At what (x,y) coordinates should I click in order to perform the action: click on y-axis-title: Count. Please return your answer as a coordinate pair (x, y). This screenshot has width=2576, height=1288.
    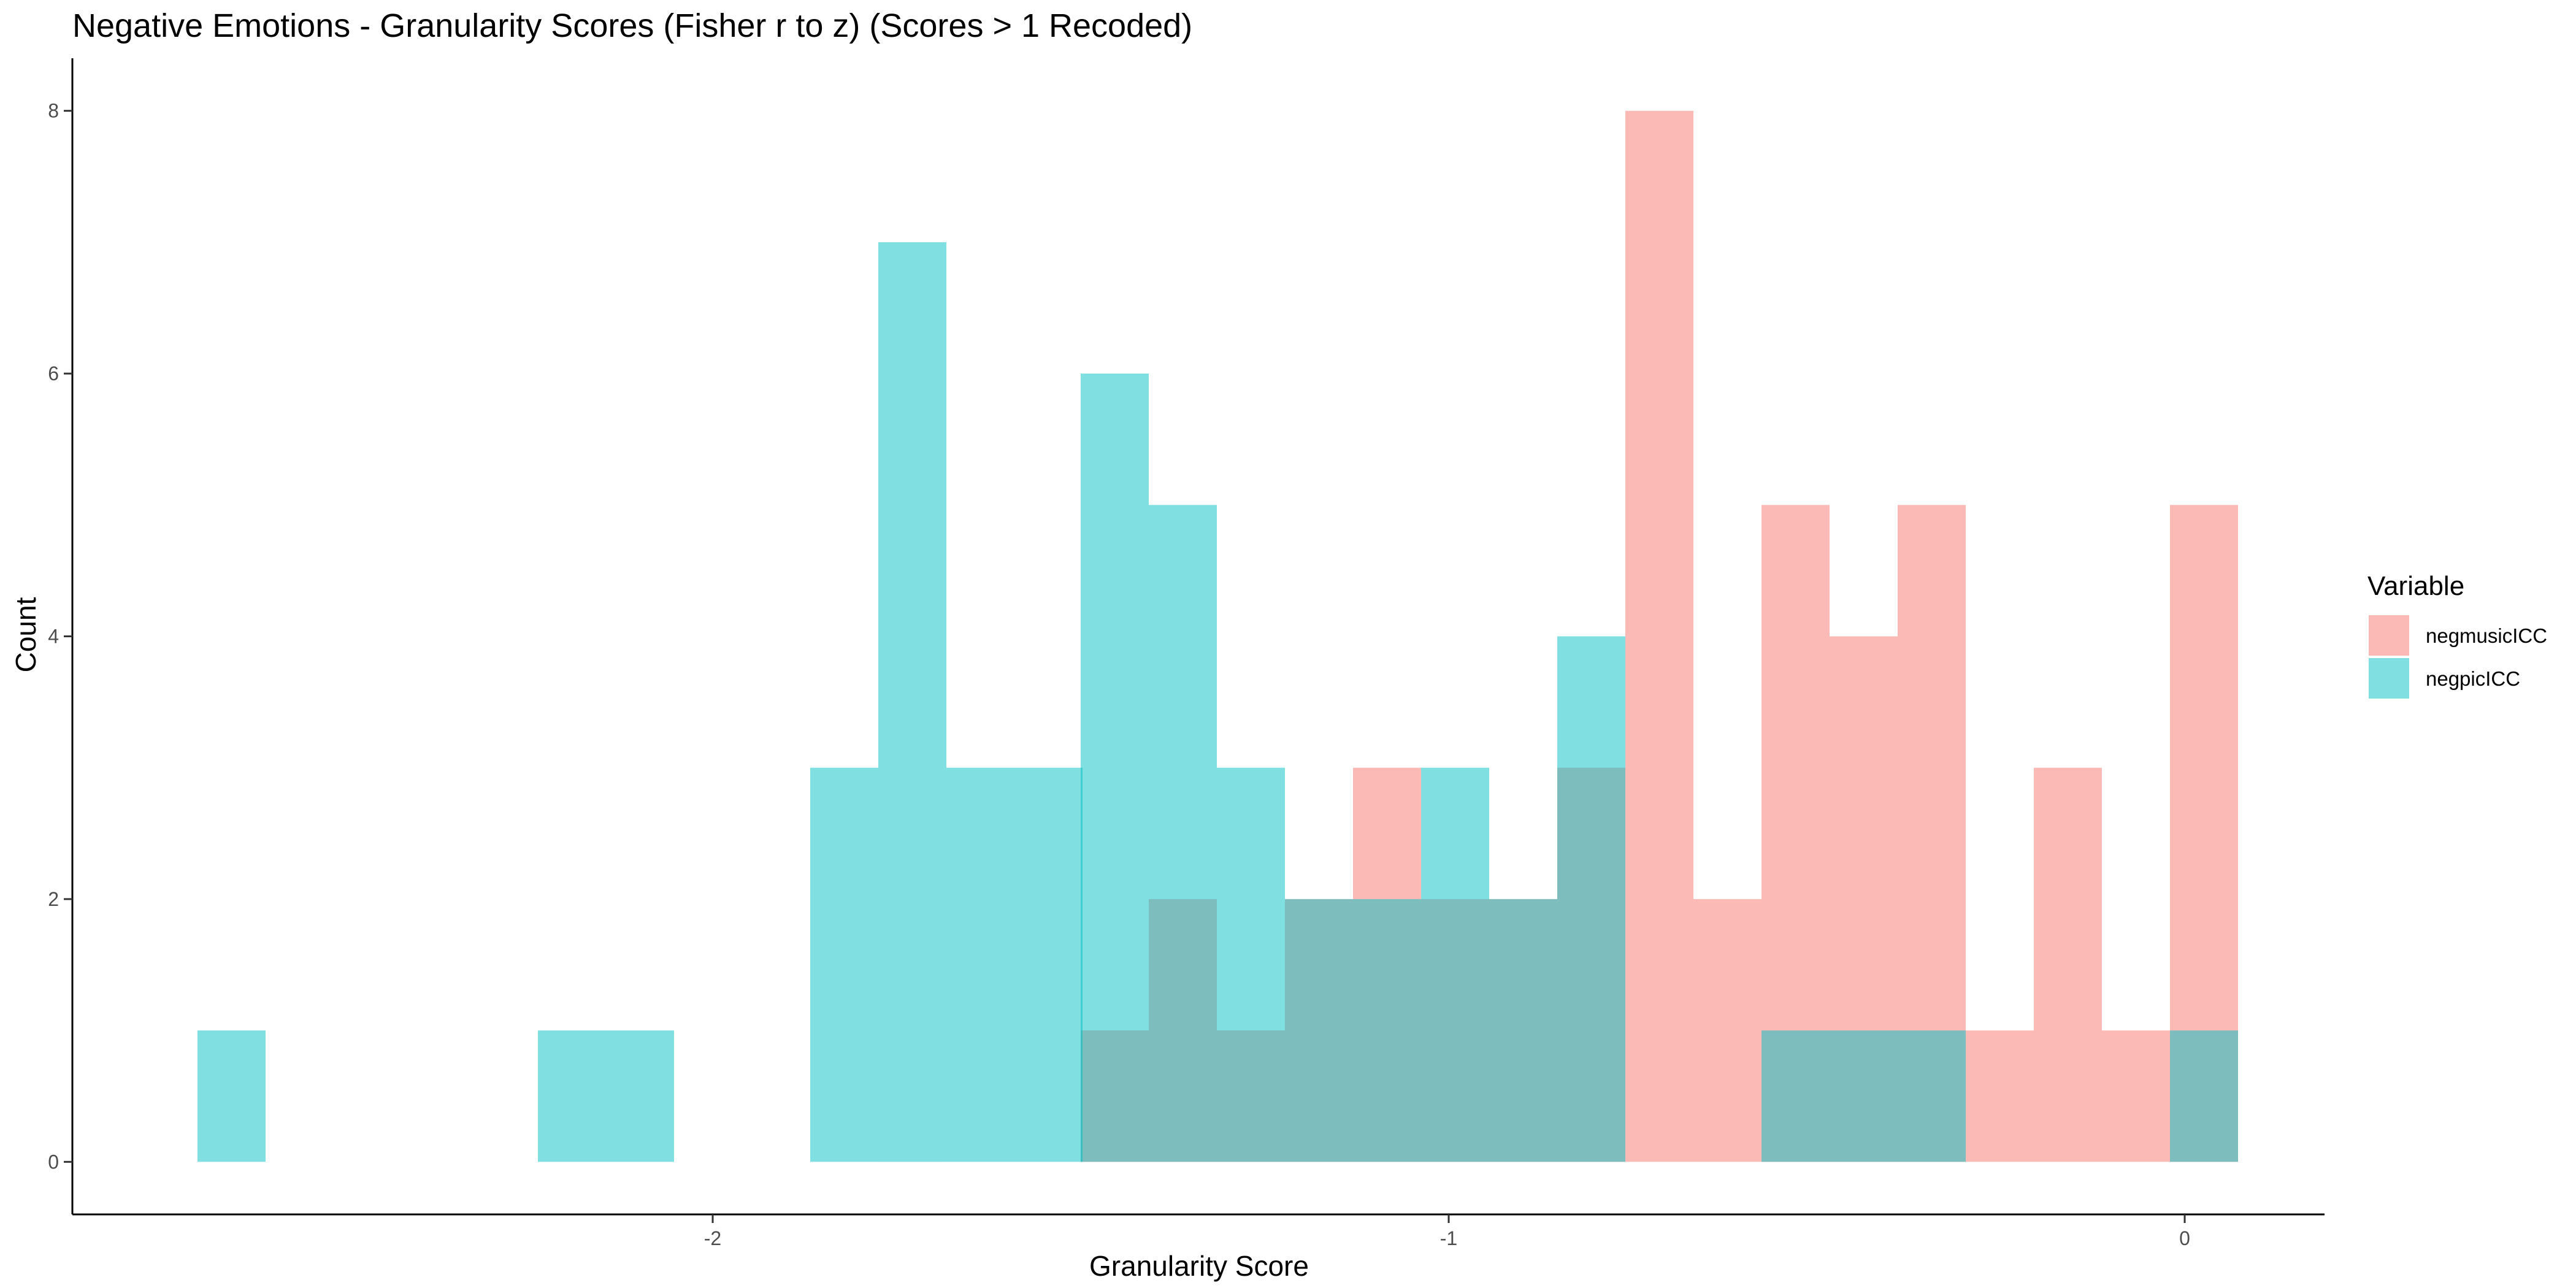
    Looking at the image, I should click on (26, 634).